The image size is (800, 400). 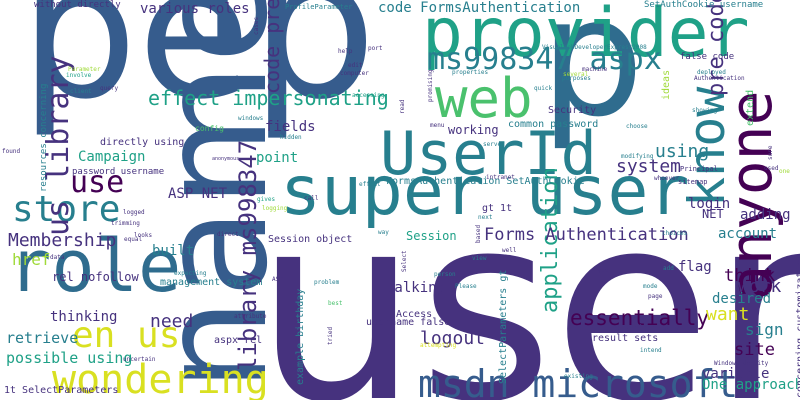 I want to click on word: found, so click(x=11, y=151).